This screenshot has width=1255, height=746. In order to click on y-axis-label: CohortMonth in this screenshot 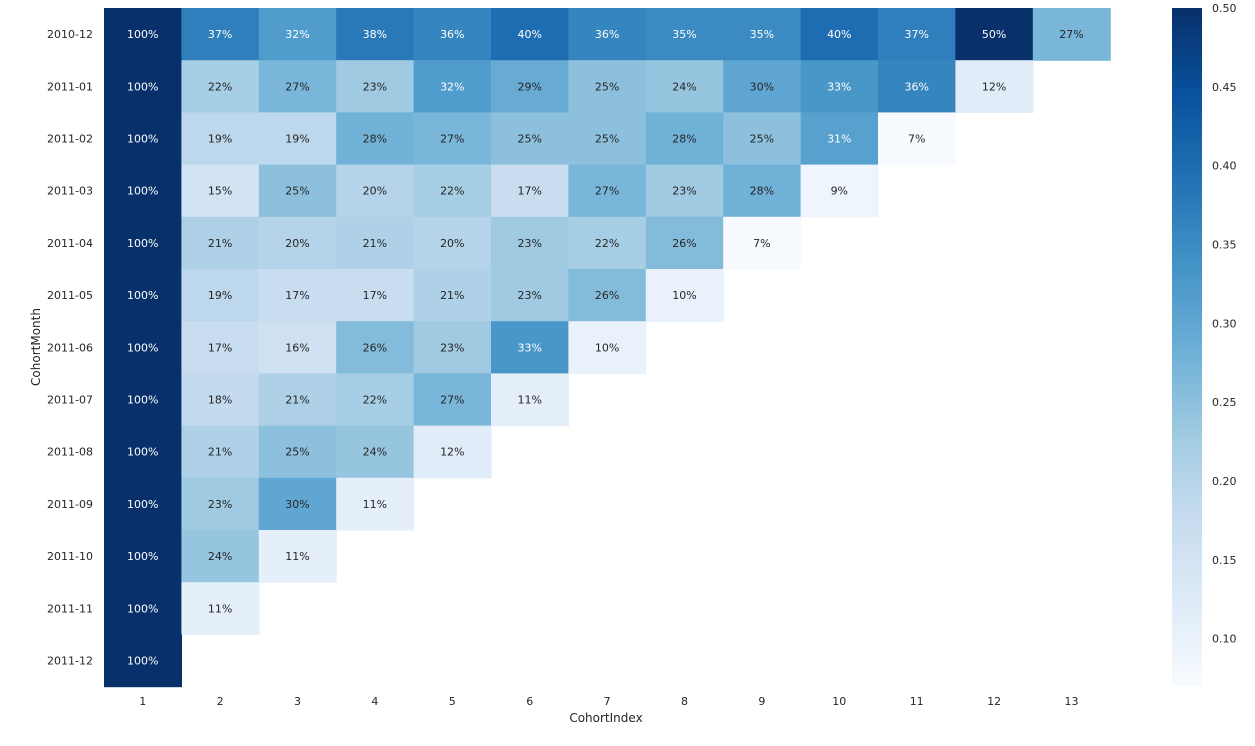, I will do `click(36, 347)`.